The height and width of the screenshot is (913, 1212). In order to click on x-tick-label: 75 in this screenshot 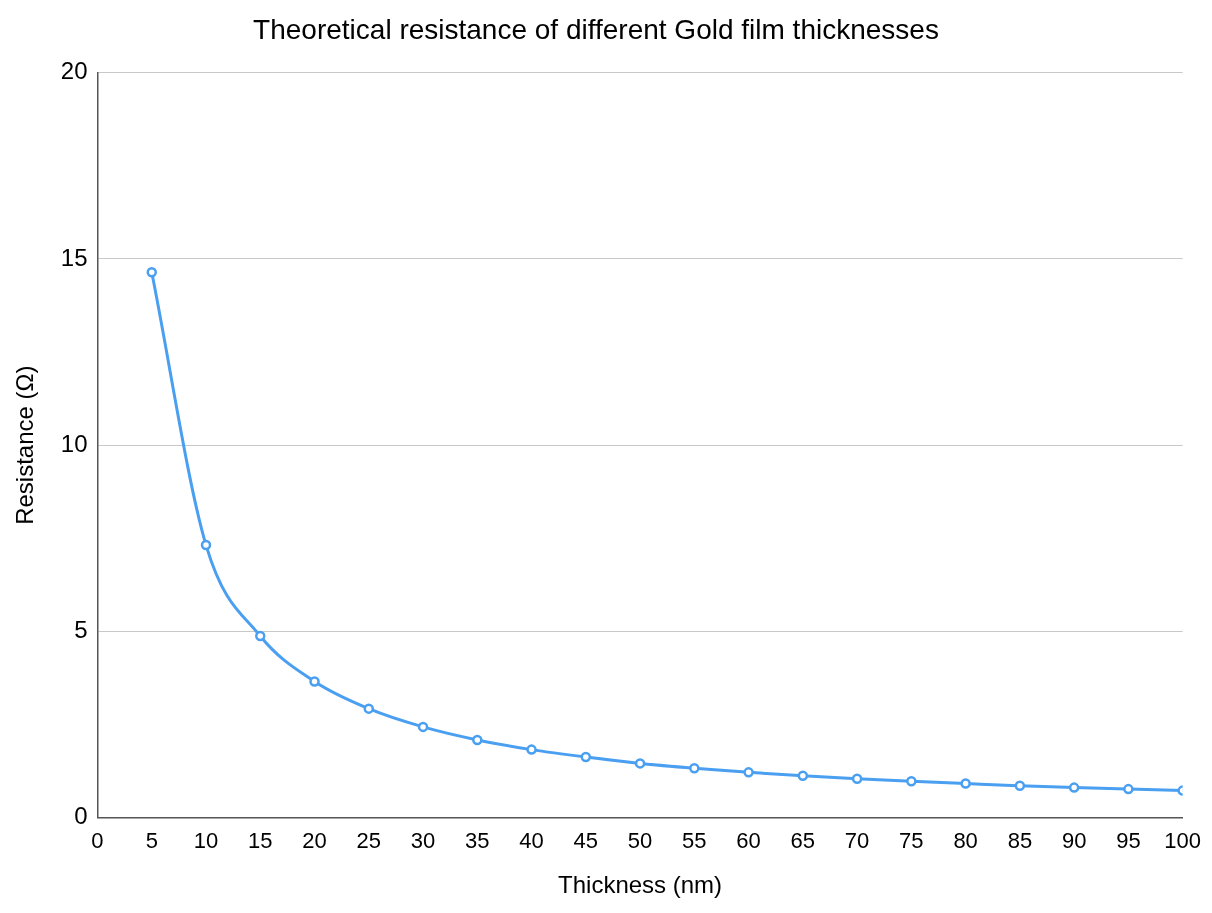, I will do `click(911, 841)`.